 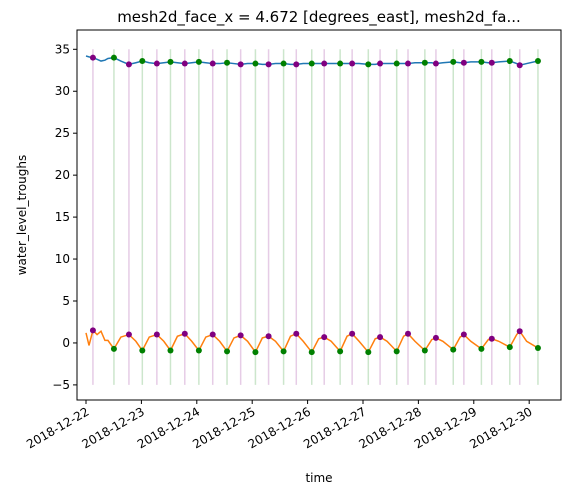 I want to click on y-tick-label: 5, so click(x=66, y=301).